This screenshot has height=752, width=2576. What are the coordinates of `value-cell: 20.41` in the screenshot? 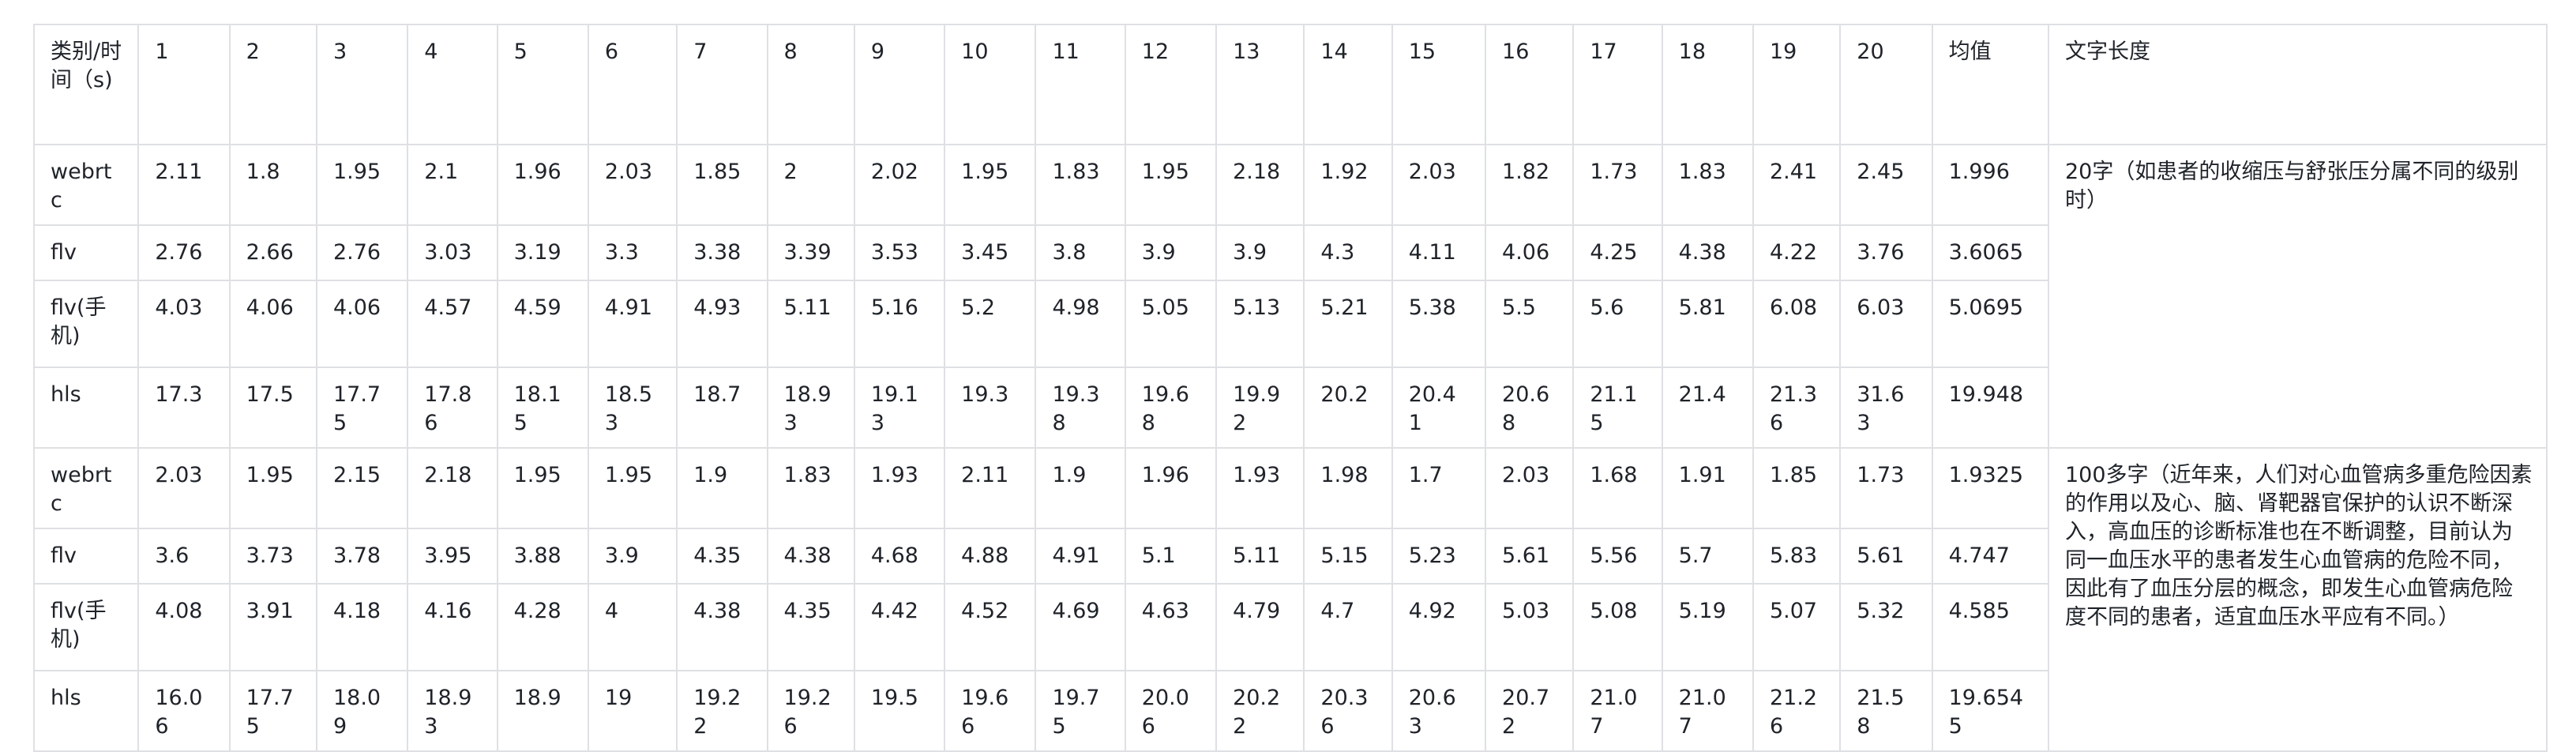 It's located at (1439, 408).